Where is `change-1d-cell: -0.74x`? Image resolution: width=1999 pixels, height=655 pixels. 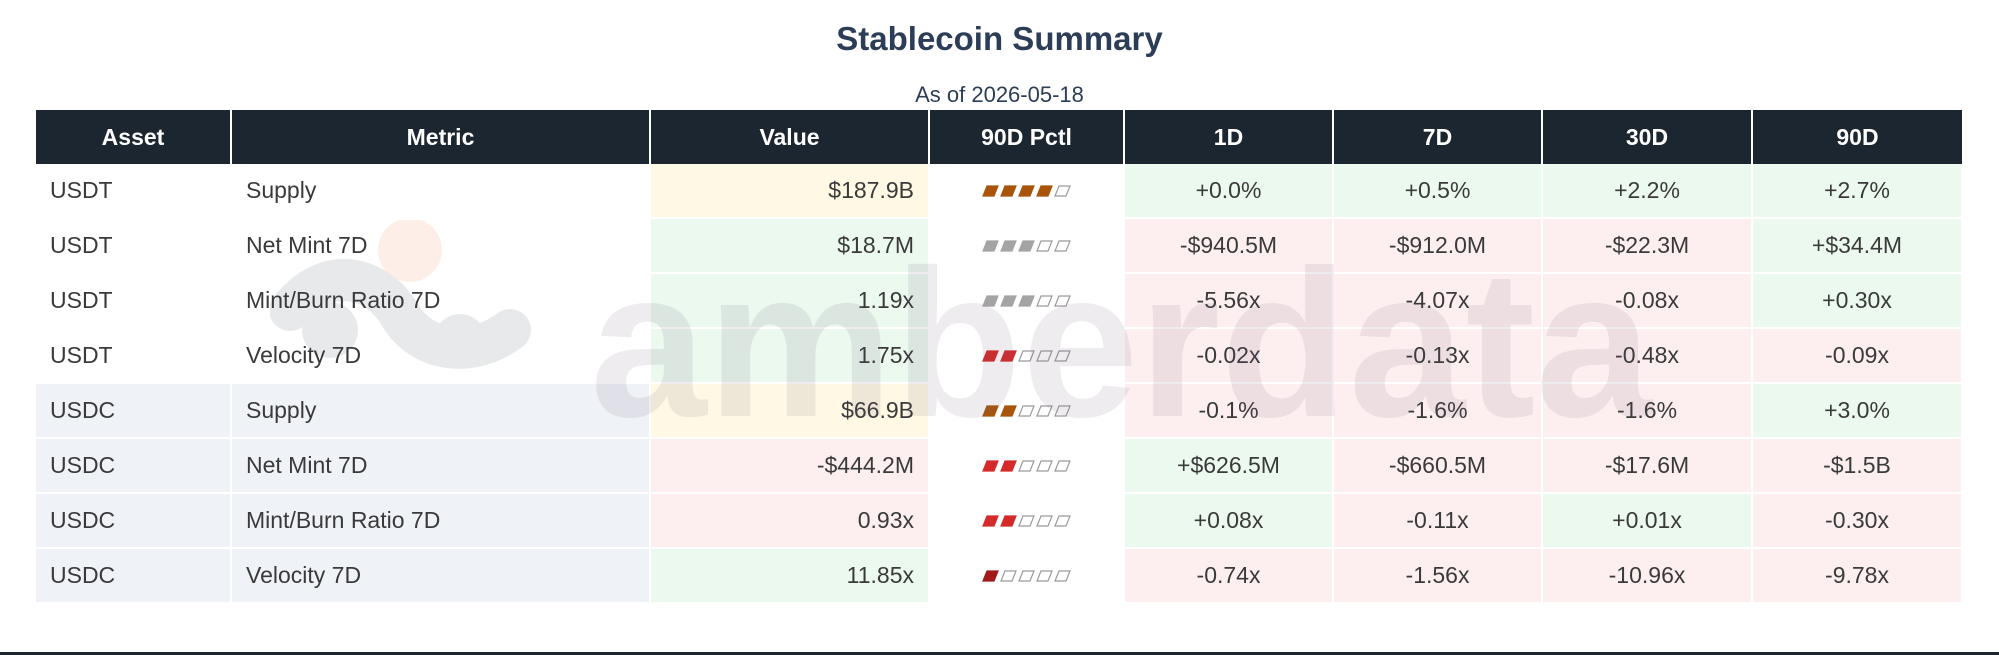 change-1d-cell: -0.74x is located at coordinates (1229, 576).